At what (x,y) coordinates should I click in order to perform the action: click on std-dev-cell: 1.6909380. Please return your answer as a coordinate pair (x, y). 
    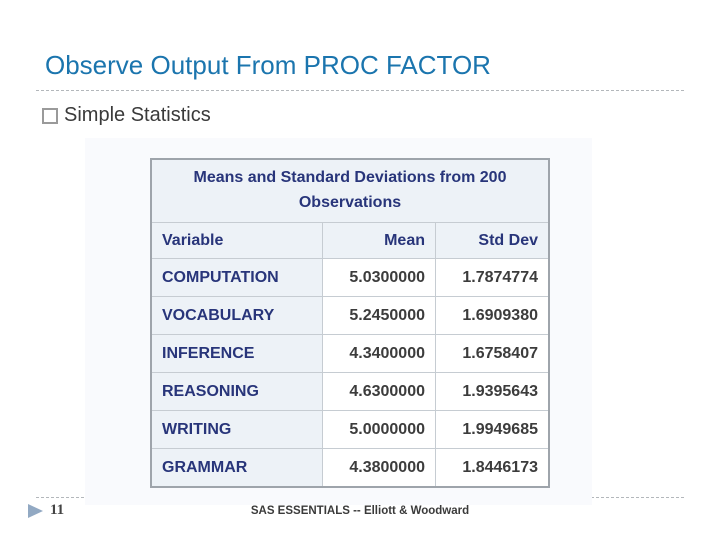
    Looking at the image, I should click on (492, 315).